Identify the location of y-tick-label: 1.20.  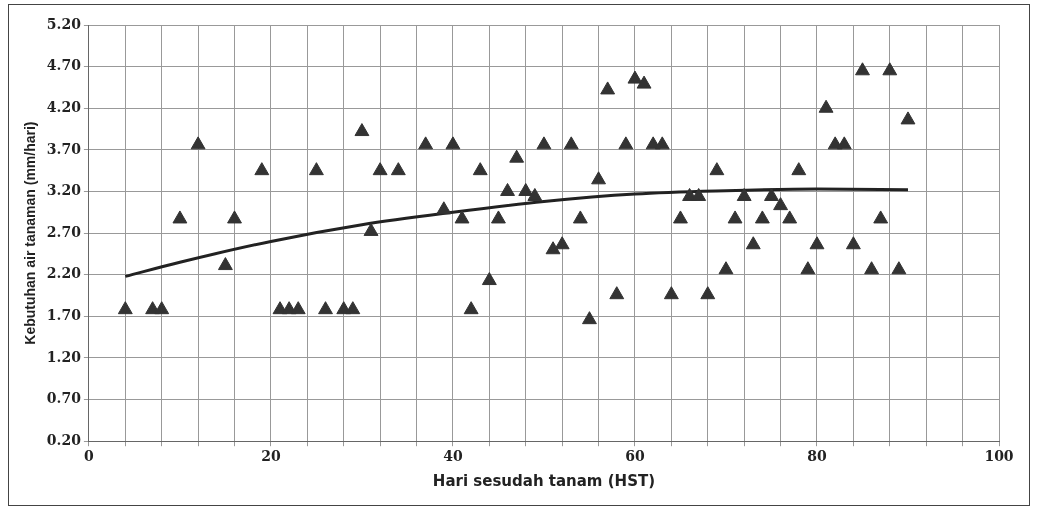
(64, 356).